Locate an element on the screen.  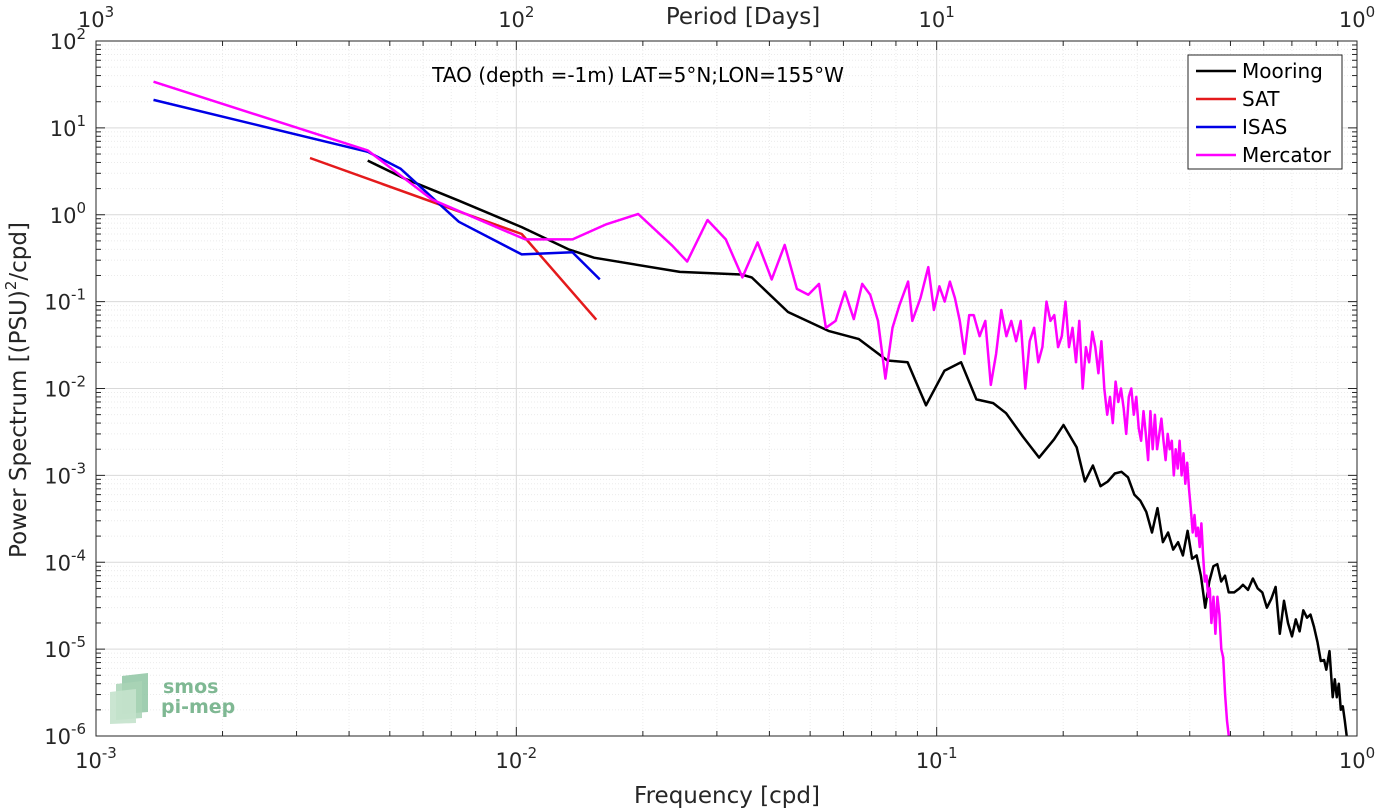
y-tick-label: 10⁻³ is located at coordinates (65, 473).